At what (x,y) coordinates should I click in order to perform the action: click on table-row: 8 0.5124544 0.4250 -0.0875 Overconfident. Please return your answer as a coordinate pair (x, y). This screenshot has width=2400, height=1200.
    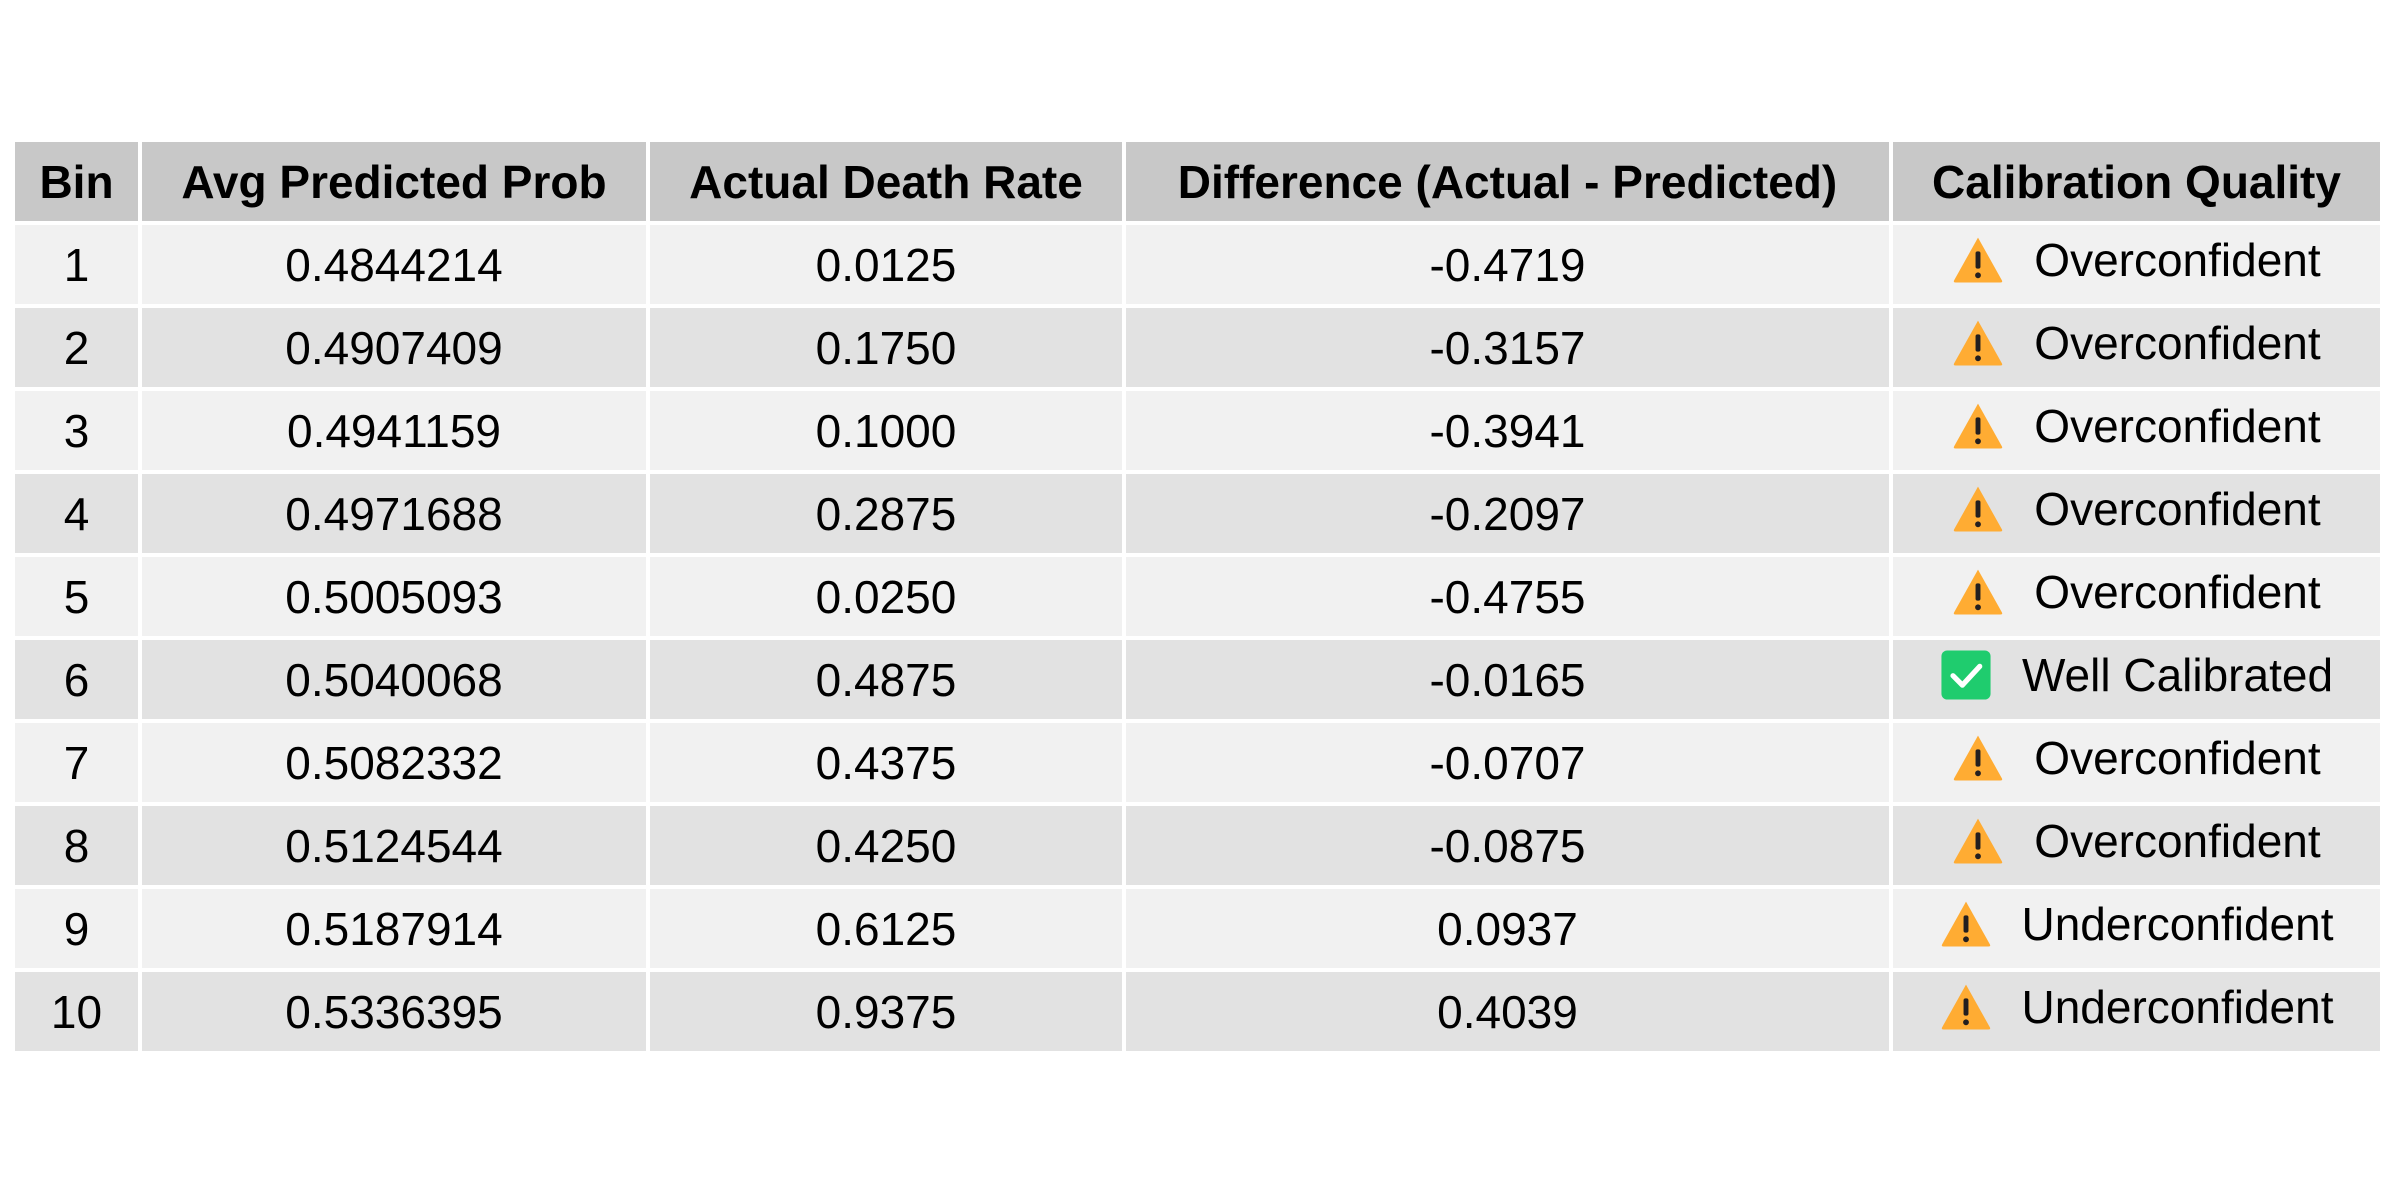
    Looking at the image, I should click on (1197, 845).